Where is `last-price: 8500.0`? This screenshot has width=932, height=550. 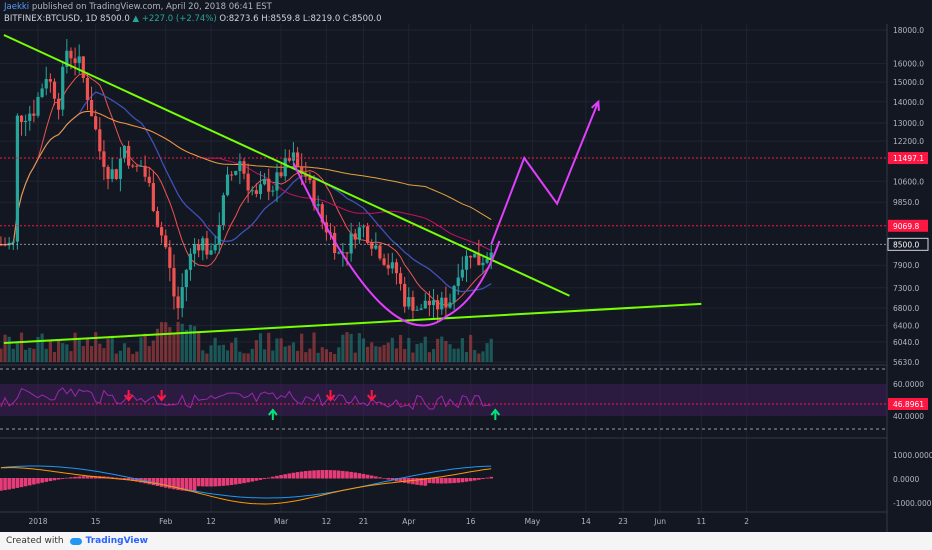
last-price: 8500.0 is located at coordinates (115, 19).